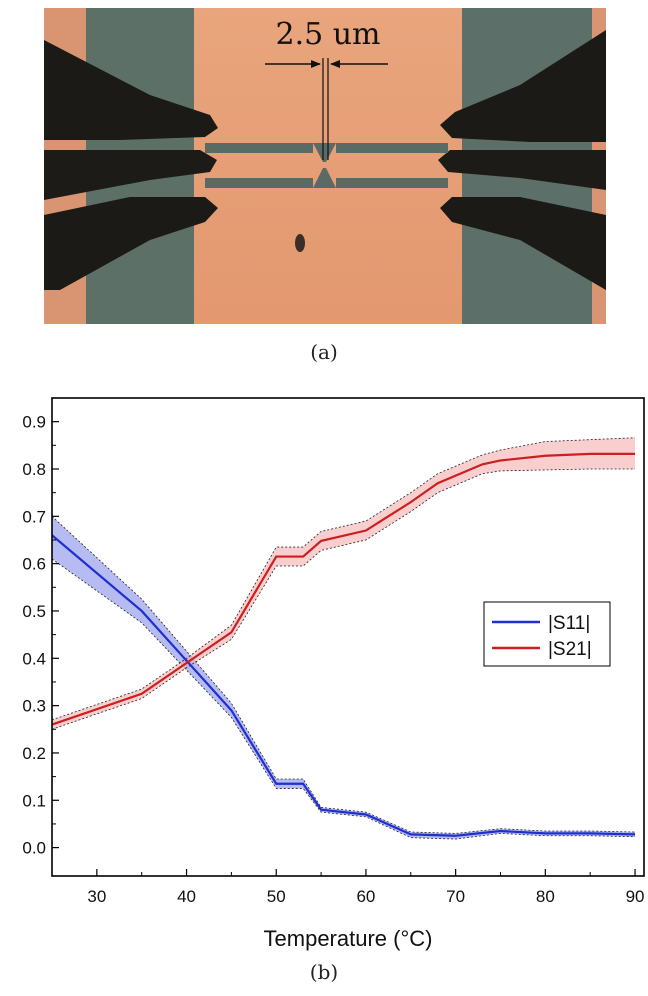 The width and height of the screenshot is (648, 996). Describe the element at coordinates (635, 896) in the screenshot. I see `x-tick-label: 90` at that location.